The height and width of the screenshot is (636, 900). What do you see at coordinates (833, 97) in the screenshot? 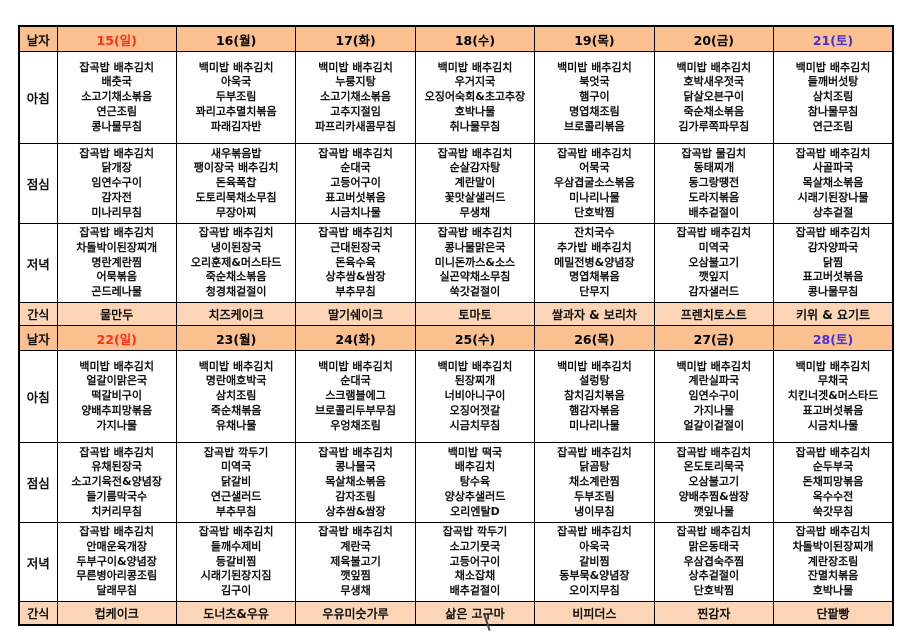
I see `breakfast-menu-cell: 백미밥 배추김치 들깨버섯탕 삼치조림 참나물무침 연근조림` at bounding box center [833, 97].